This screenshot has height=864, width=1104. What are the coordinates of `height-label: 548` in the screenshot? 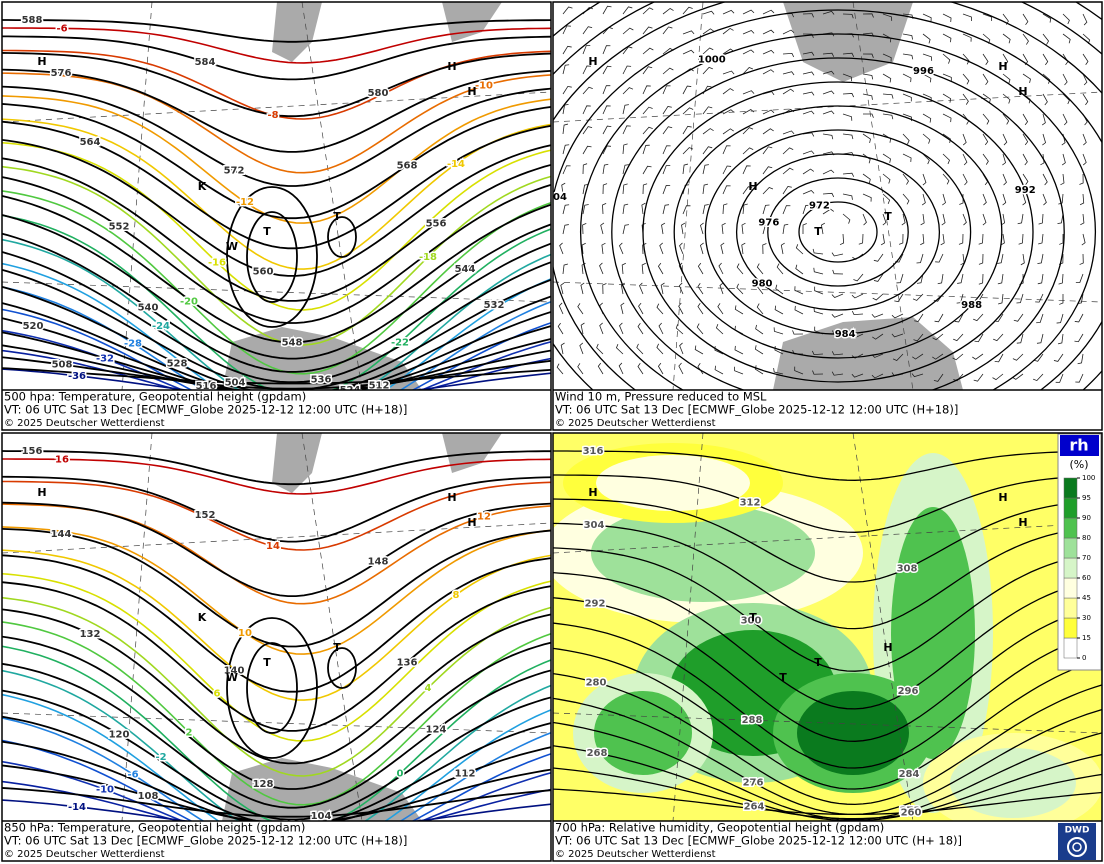 It's located at (292, 342).